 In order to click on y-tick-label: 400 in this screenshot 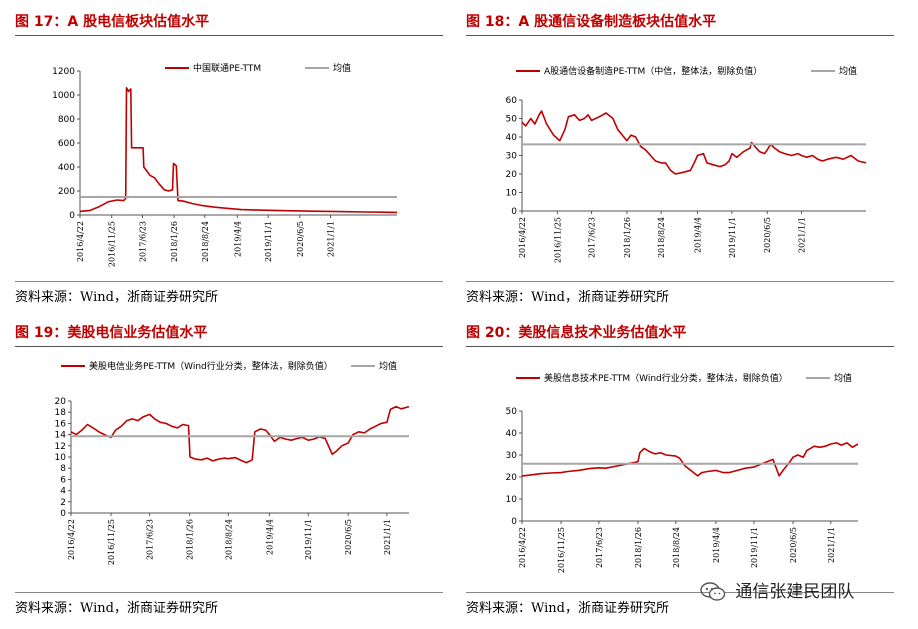, I will do `click(66, 168)`.